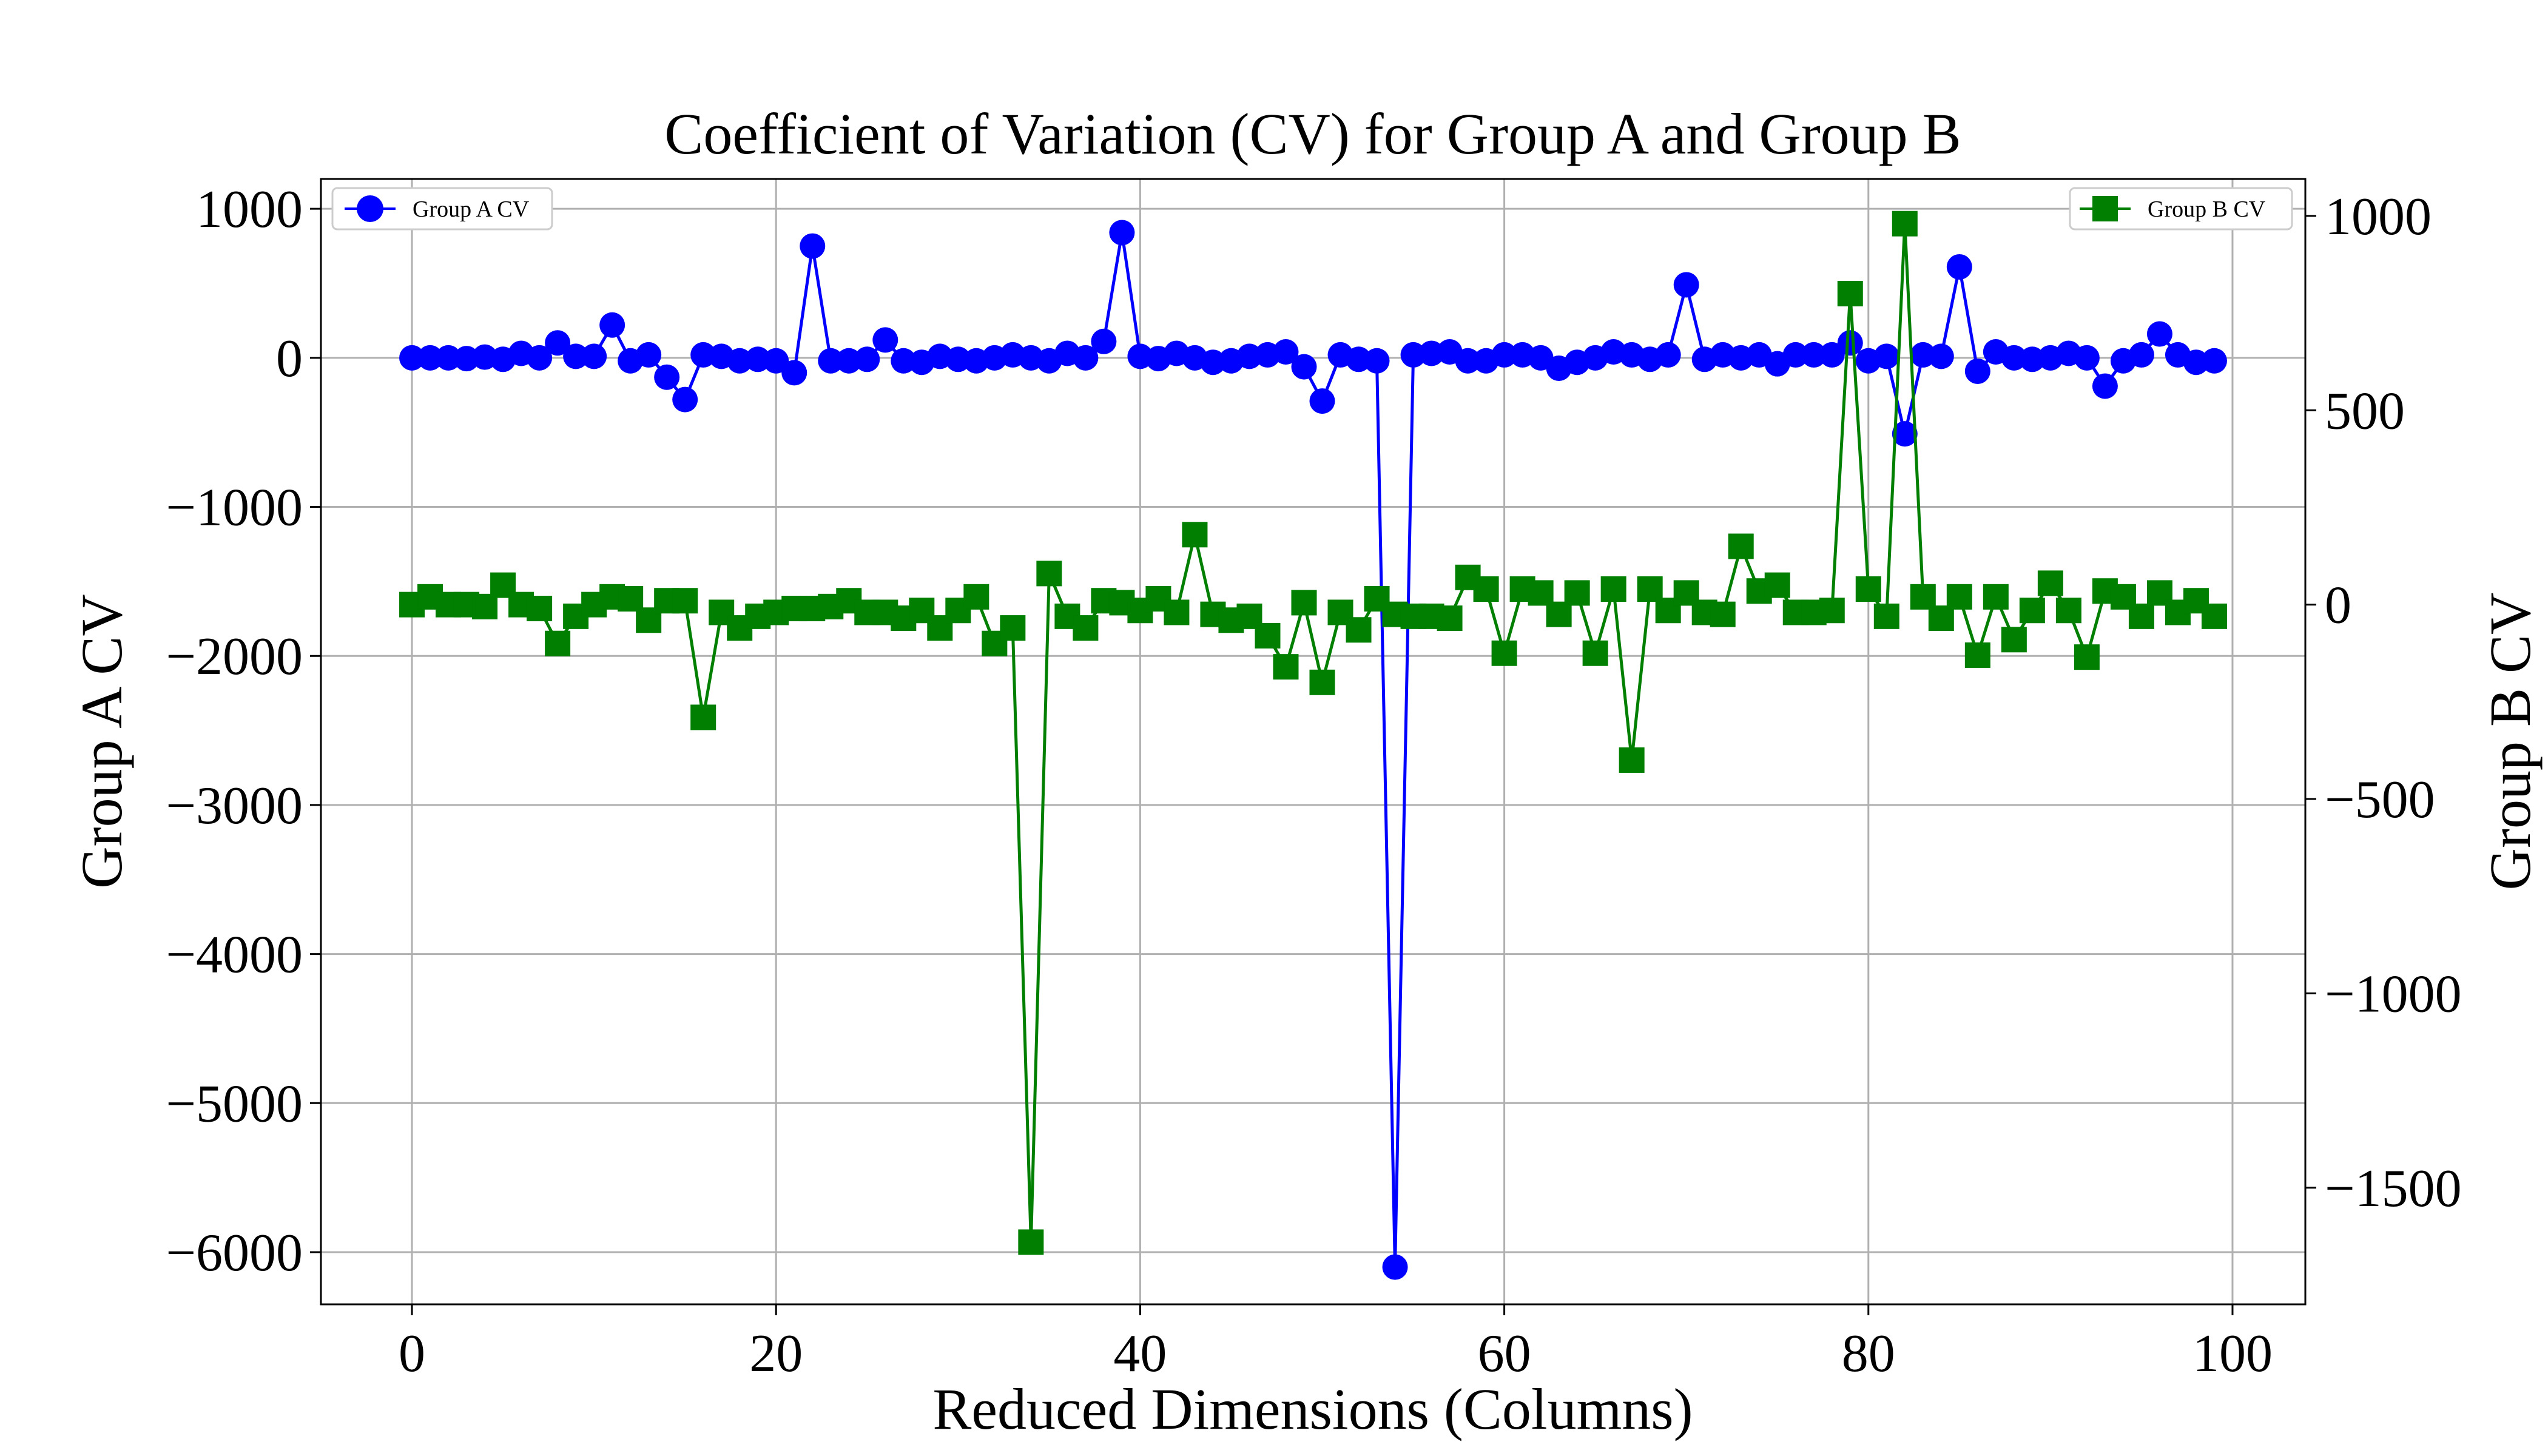  I want to click on legend-group-a-label: Group A CV, so click(471, 209).